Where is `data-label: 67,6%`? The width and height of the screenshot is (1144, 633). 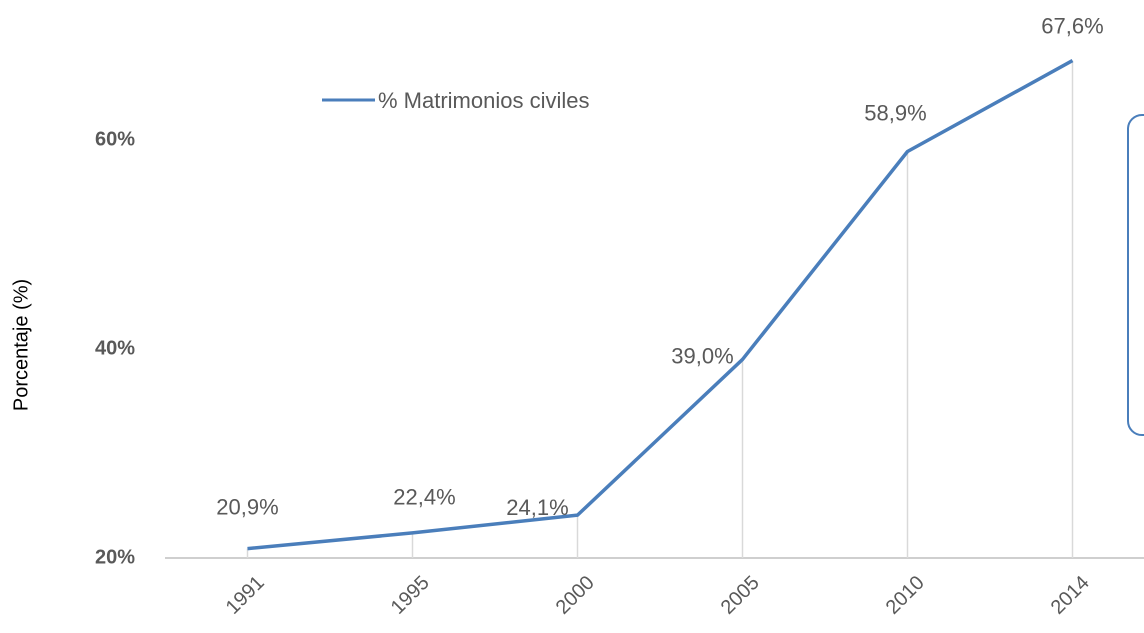 data-label: 67,6% is located at coordinates (1072, 25).